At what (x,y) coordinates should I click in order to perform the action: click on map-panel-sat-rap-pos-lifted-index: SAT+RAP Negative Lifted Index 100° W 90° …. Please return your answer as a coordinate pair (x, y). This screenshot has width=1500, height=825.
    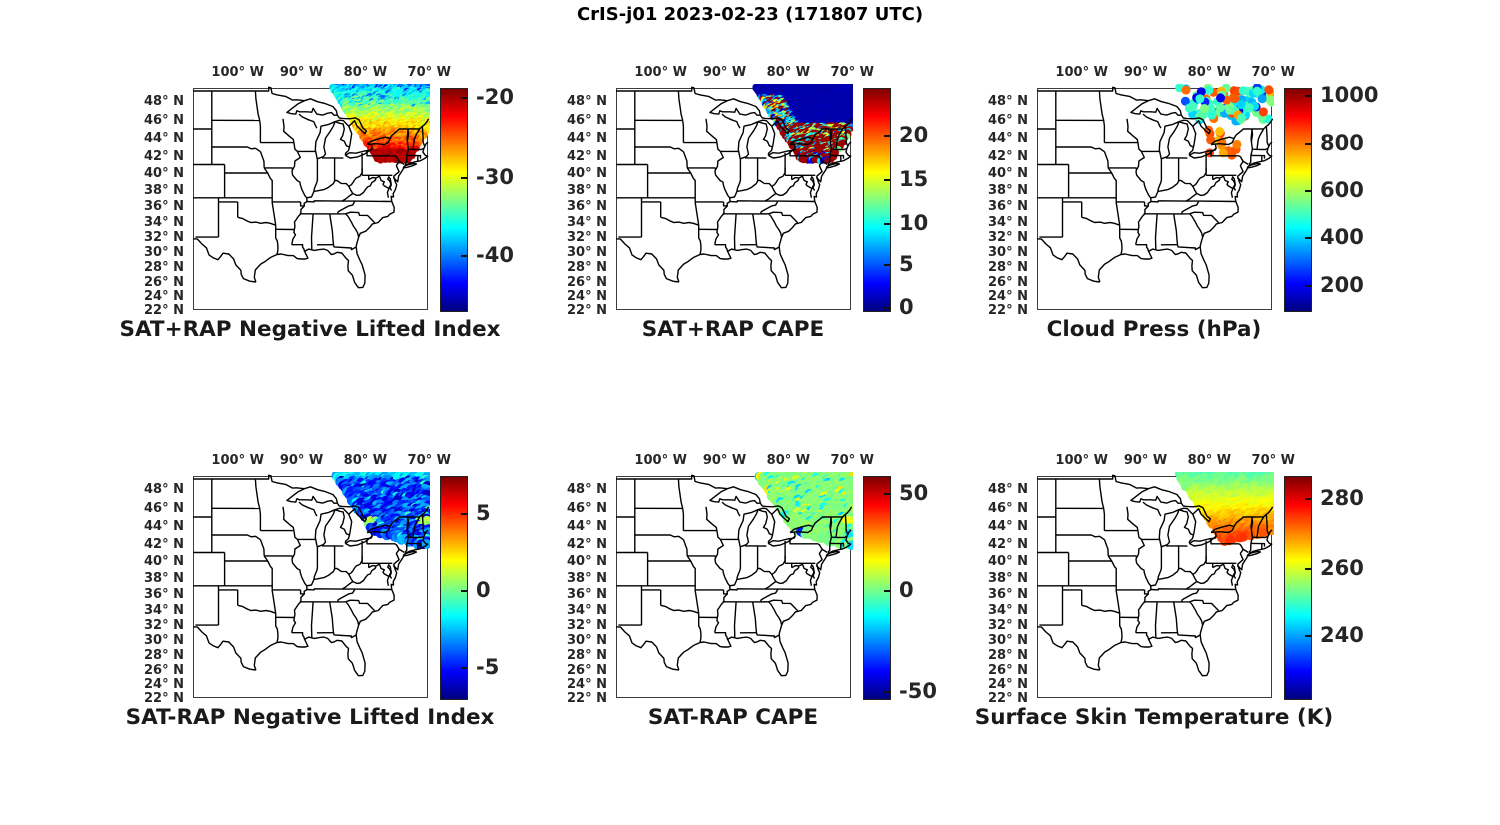
    Looking at the image, I should click on (333, 207).